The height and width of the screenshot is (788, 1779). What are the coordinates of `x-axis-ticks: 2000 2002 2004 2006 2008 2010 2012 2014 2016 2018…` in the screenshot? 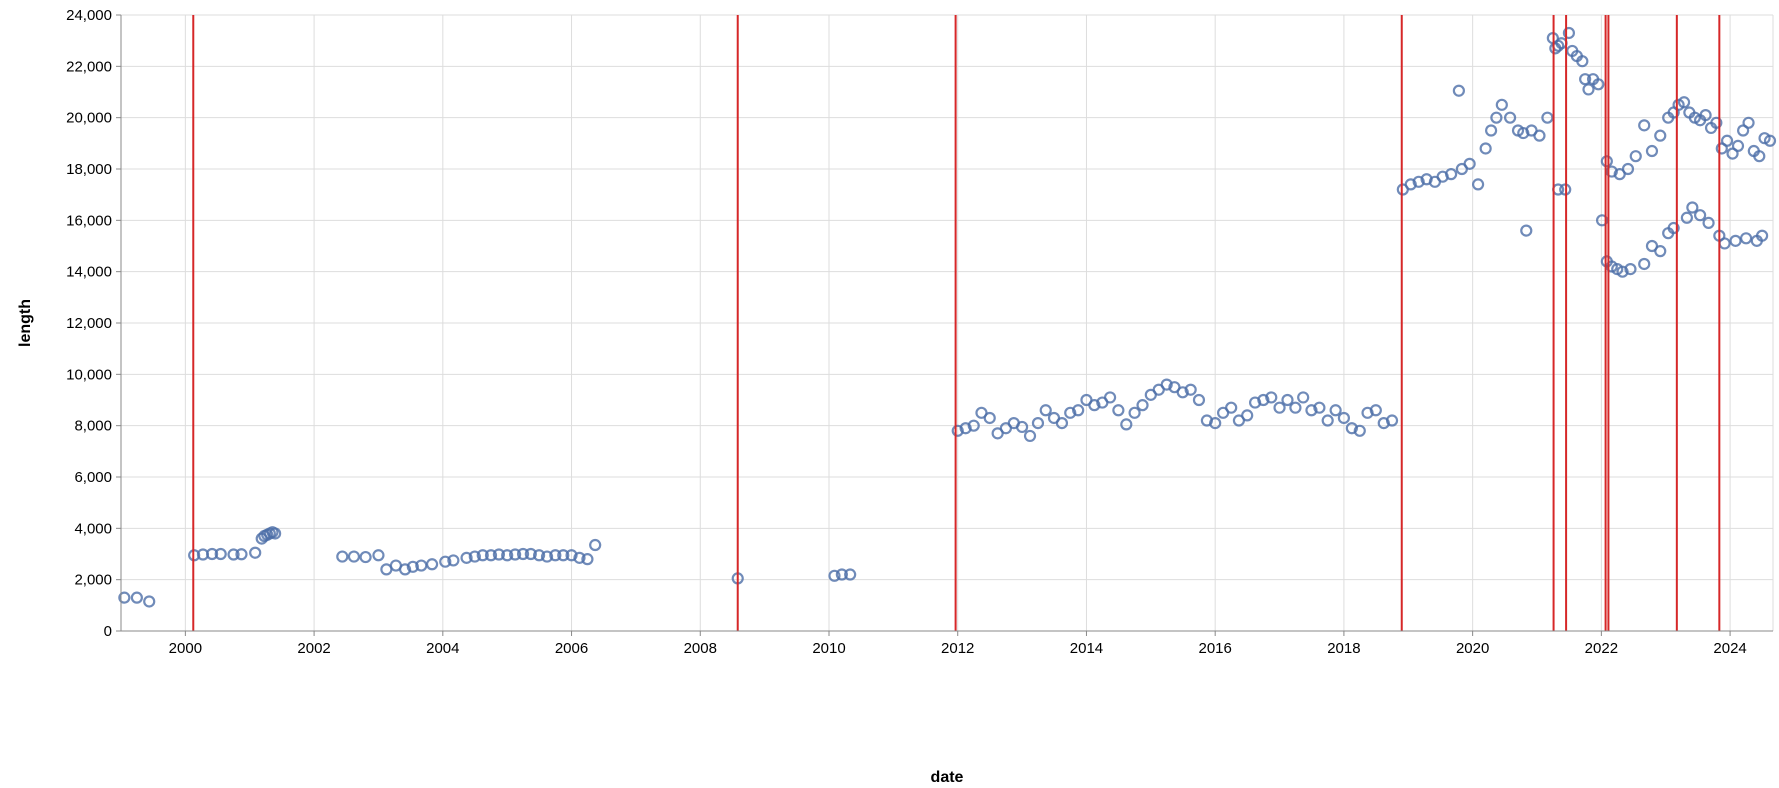 It's located at (958, 644).